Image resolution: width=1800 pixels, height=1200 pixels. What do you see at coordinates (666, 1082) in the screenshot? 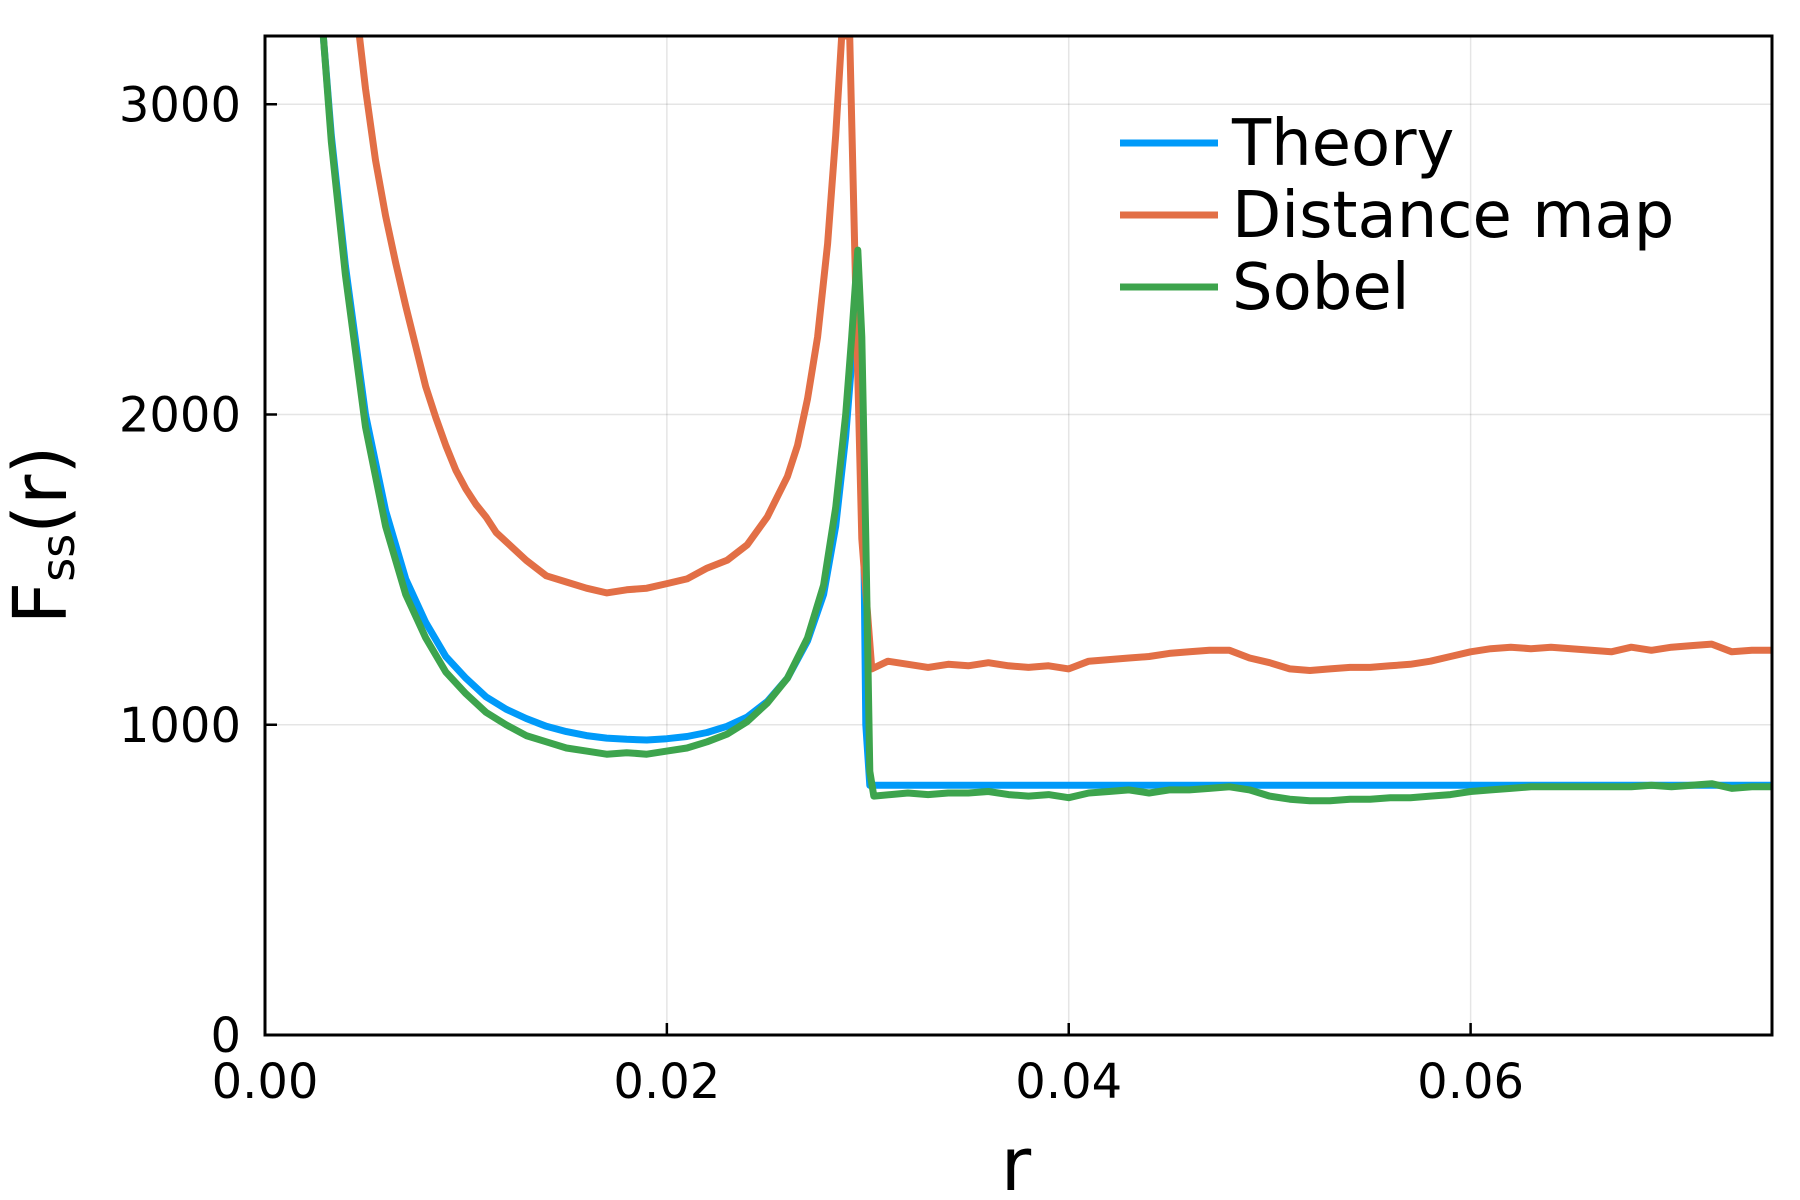
I see `x-tick-label: 0.02` at bounding box center [666, 1082].